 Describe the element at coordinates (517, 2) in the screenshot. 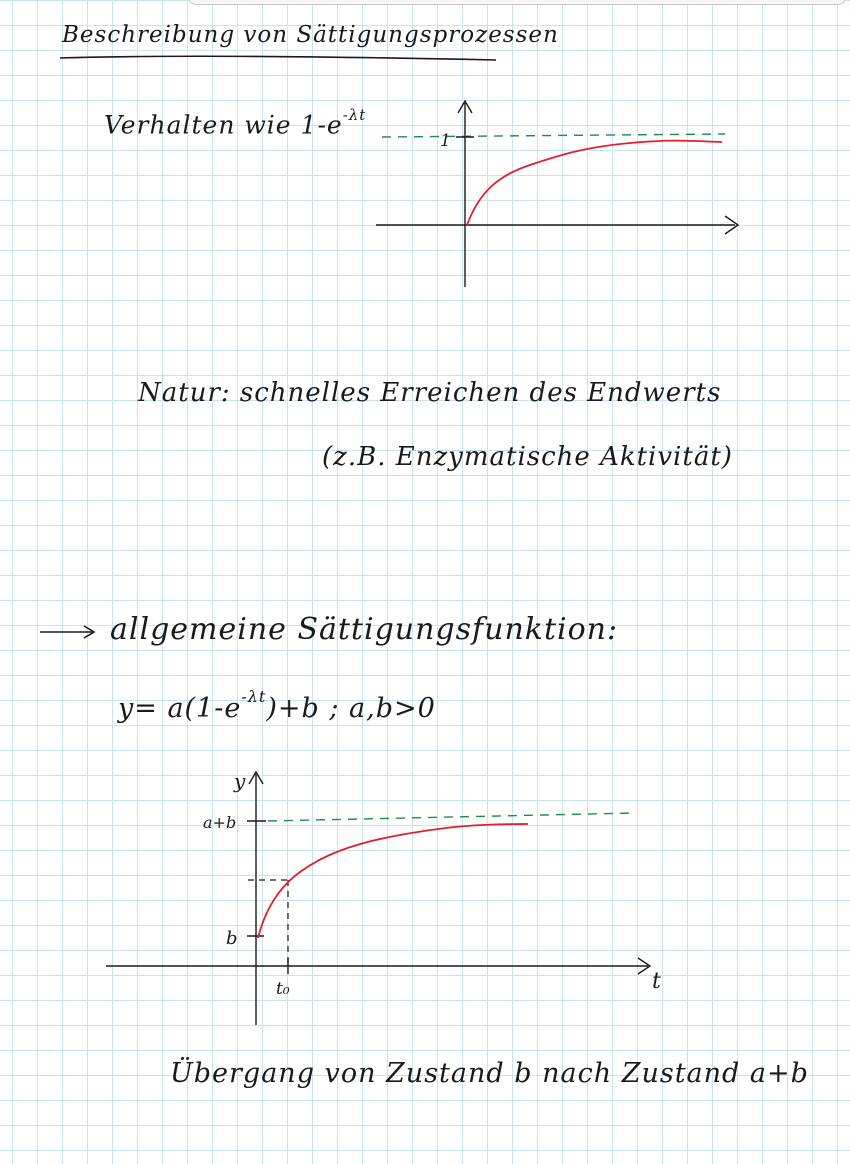

I see `window-top-edge` at that location.